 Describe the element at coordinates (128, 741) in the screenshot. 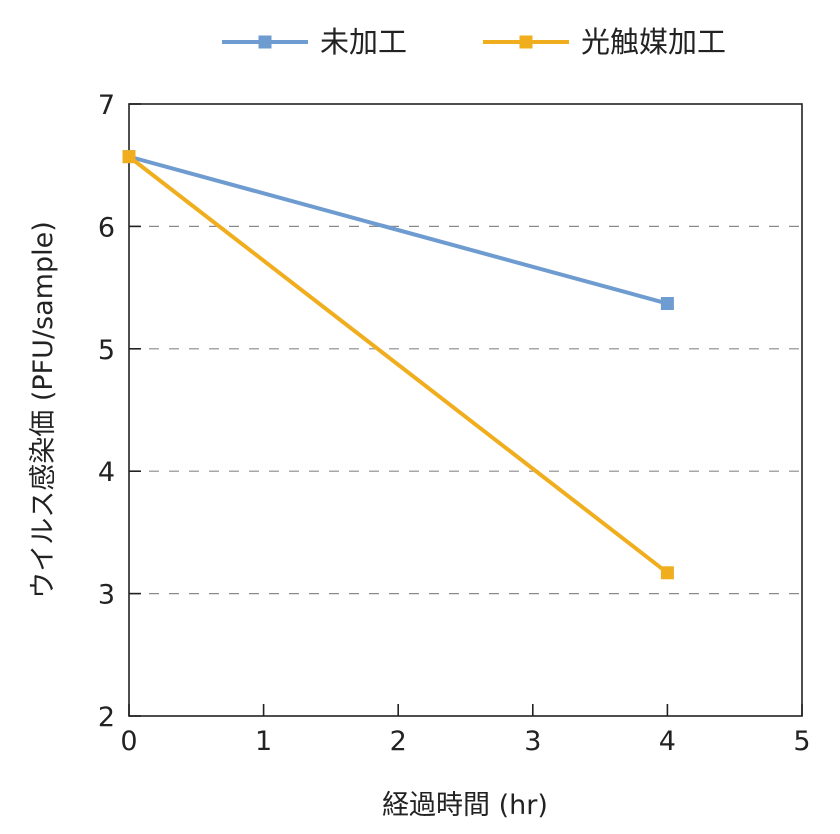

I see `x-tick-label: 0` at that location.